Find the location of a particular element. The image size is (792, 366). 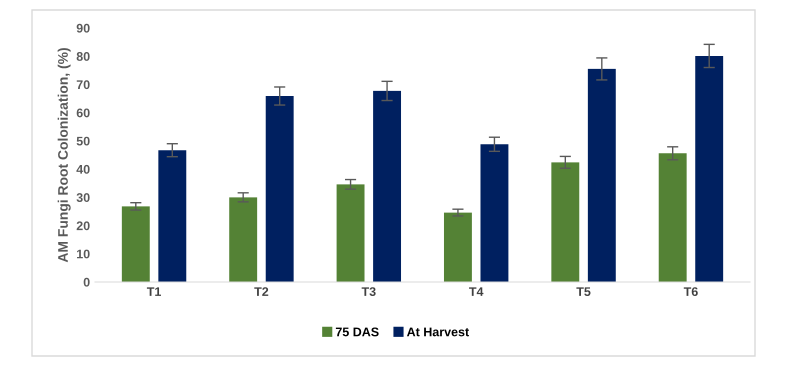

y-tick-label: 0 is located at coordinates (87, 282).